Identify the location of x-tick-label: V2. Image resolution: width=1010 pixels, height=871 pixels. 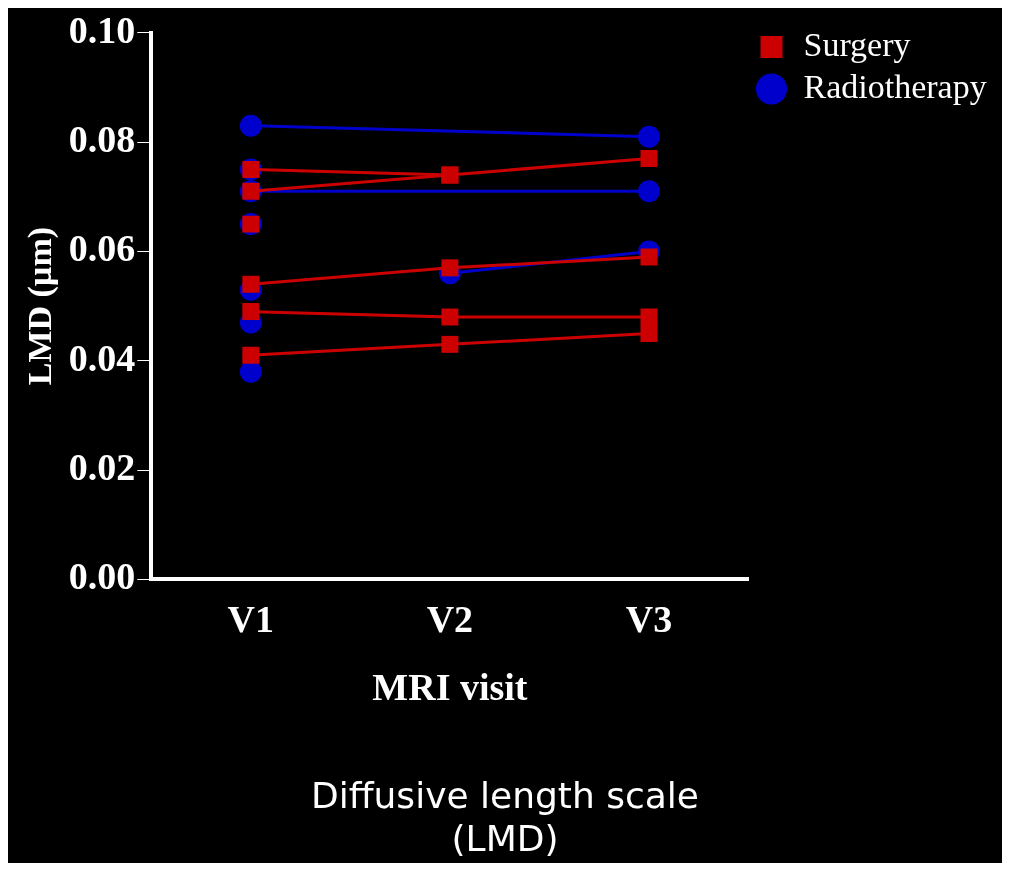
(450, 619).